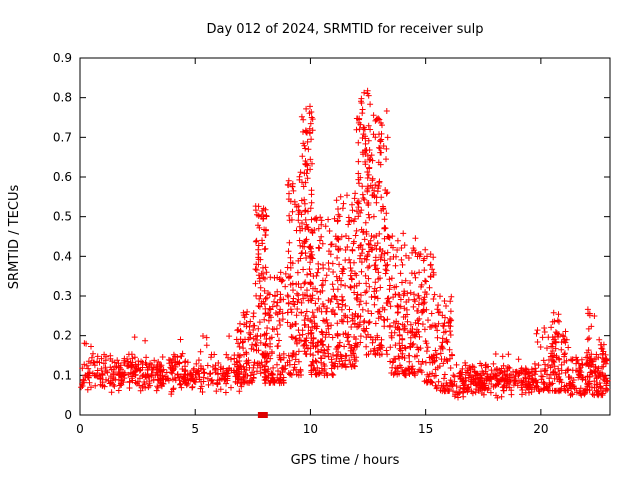 The height and width of the screenshot is (484, 640). I want to click on y-axis-label: SRMTID / TECUs, so click(14, 237).